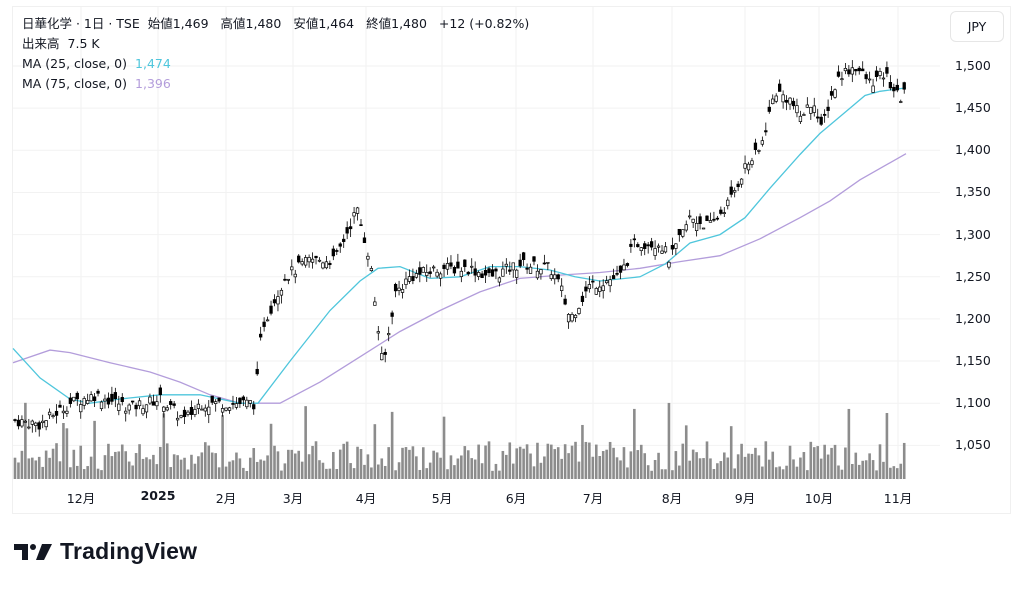 This screenshot has width=1024, height=590. What do you see at coordinates (160, 23) in the screenshot?
I see `open-label: 始値` at bounding box center [160, 23].